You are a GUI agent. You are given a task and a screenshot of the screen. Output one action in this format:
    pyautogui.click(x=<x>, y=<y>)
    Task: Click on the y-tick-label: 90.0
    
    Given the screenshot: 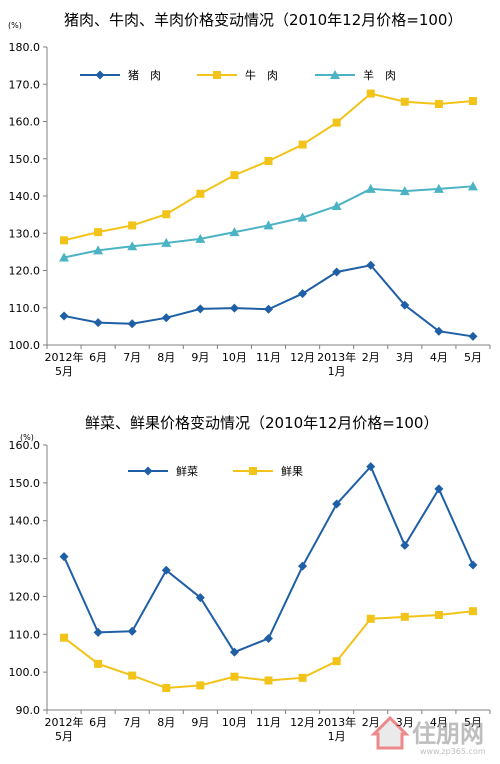 What is the action you would take?
    pyautogui.click(x=28, y=710)
    